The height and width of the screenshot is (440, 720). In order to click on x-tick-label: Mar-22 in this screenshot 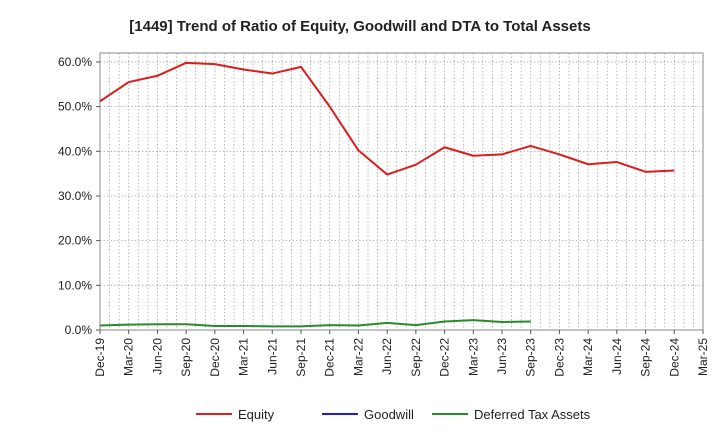, I will do `click(358, 357)`.